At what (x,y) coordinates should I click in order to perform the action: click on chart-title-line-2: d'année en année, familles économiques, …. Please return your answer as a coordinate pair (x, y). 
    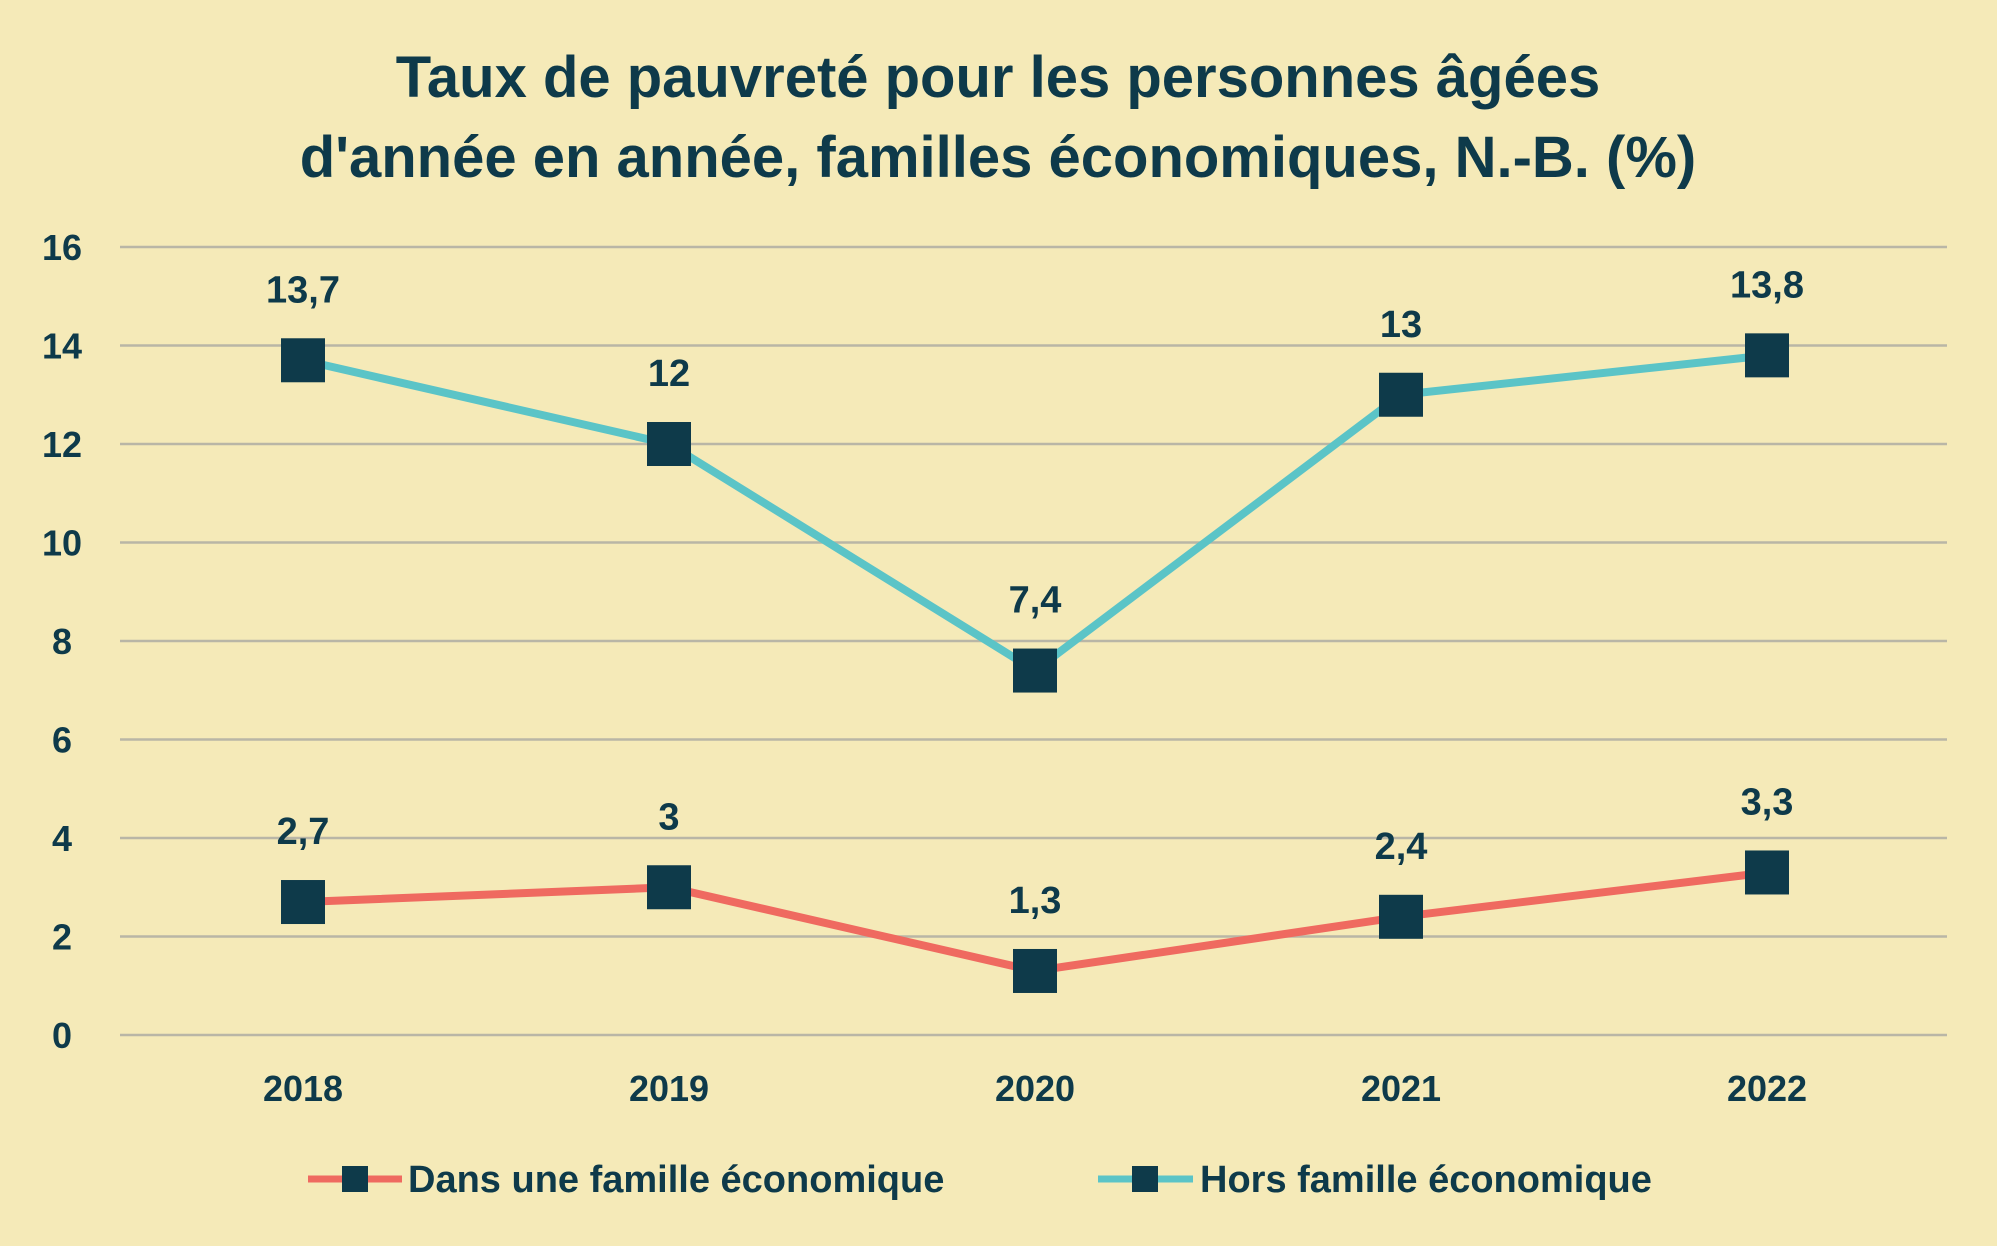
    Looking at the image, I should click on (998, 157).